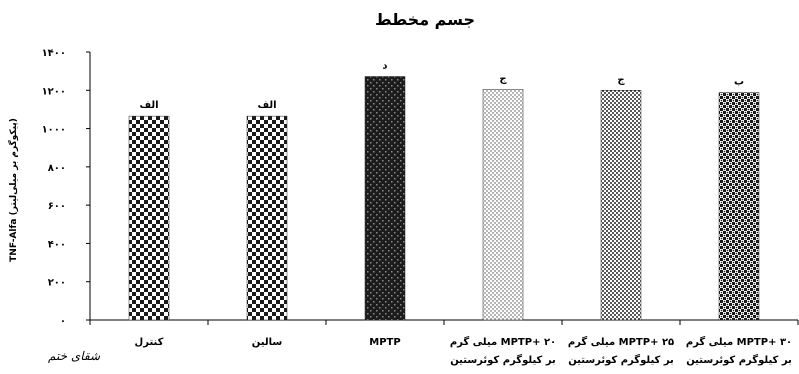  Describe the element at coordinates (54, 91) in the screenshot. I see `y-tick-label: ۱۲۰۰` at that location.